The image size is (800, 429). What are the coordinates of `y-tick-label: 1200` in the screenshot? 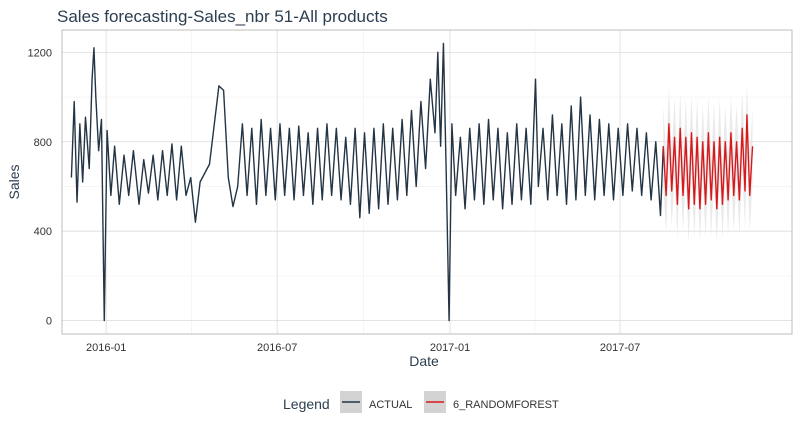 It's located at (40, 53).